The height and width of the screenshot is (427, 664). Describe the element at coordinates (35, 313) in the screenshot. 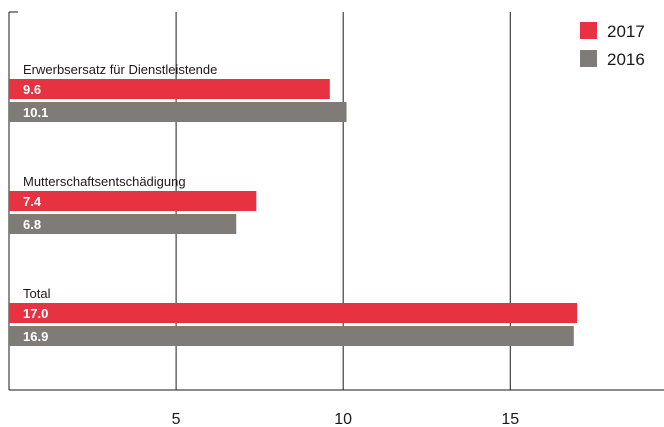

I see `bar-value-label: 17.0` at that location.